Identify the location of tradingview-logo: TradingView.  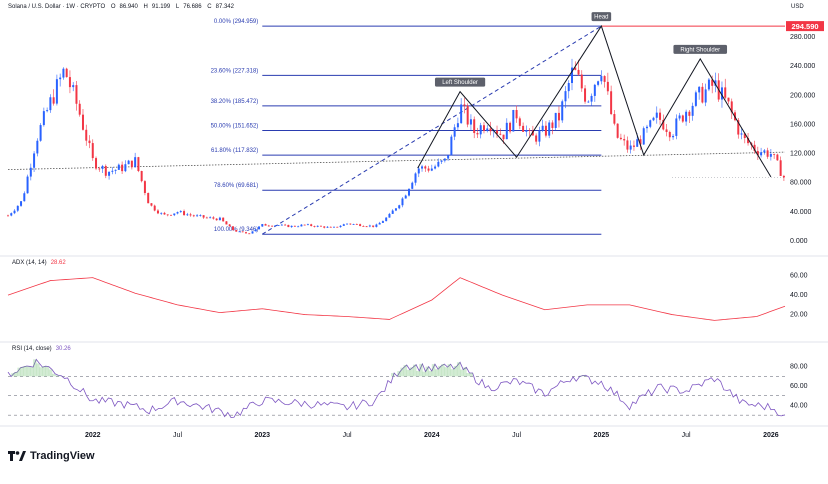
(51, 456).